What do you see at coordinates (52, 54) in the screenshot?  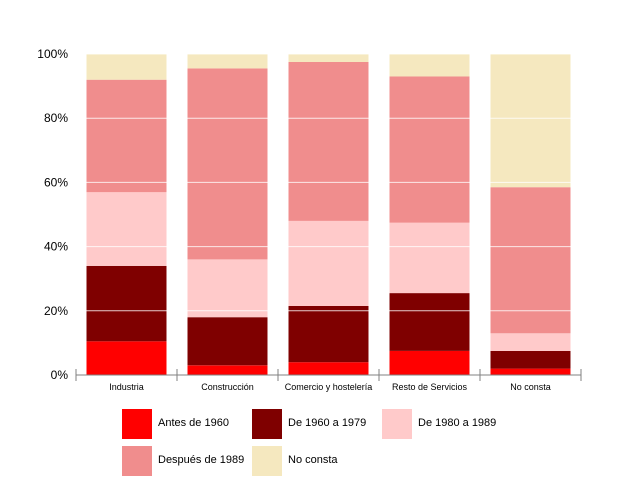 I see `y-tick-label: 100%` at bounding box center [52, 54].